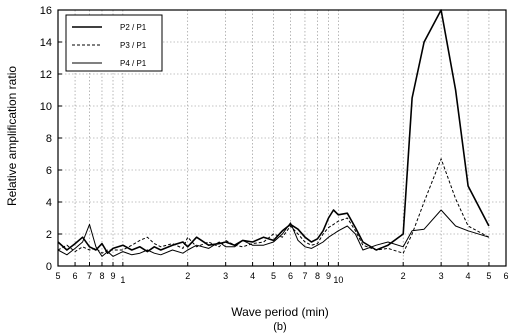 Image resolution: width=514 pixels, height=334 pixels. Describe the element at coordinates (46, 43) in the screenshot. I see `y-tick-label: 14` at that location.